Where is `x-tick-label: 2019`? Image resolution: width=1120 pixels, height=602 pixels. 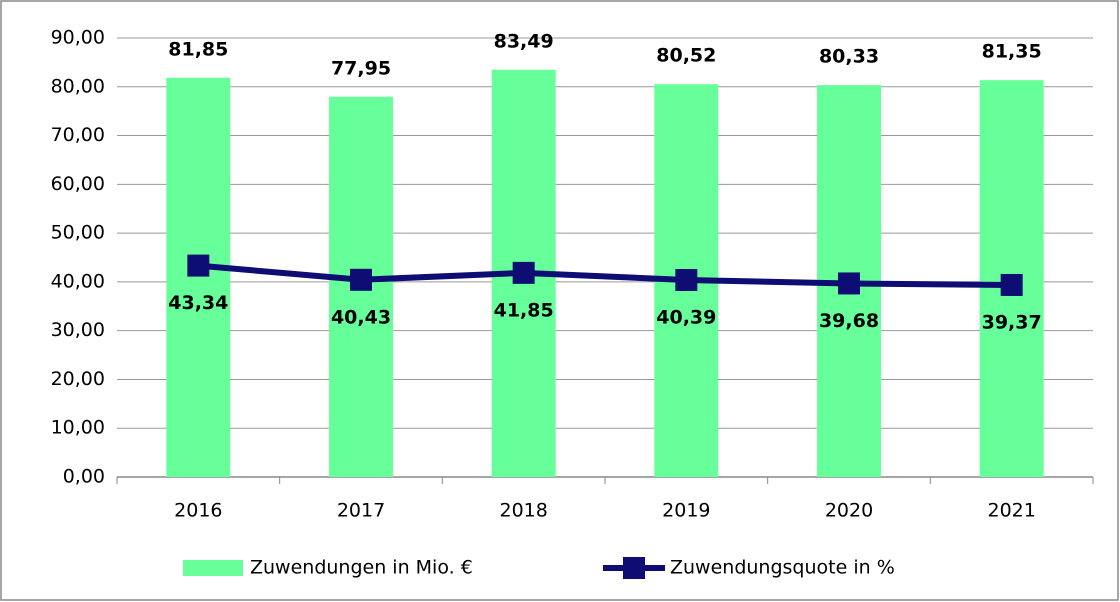 x-tick-label: 2019 is located at coordinates (686, 511).